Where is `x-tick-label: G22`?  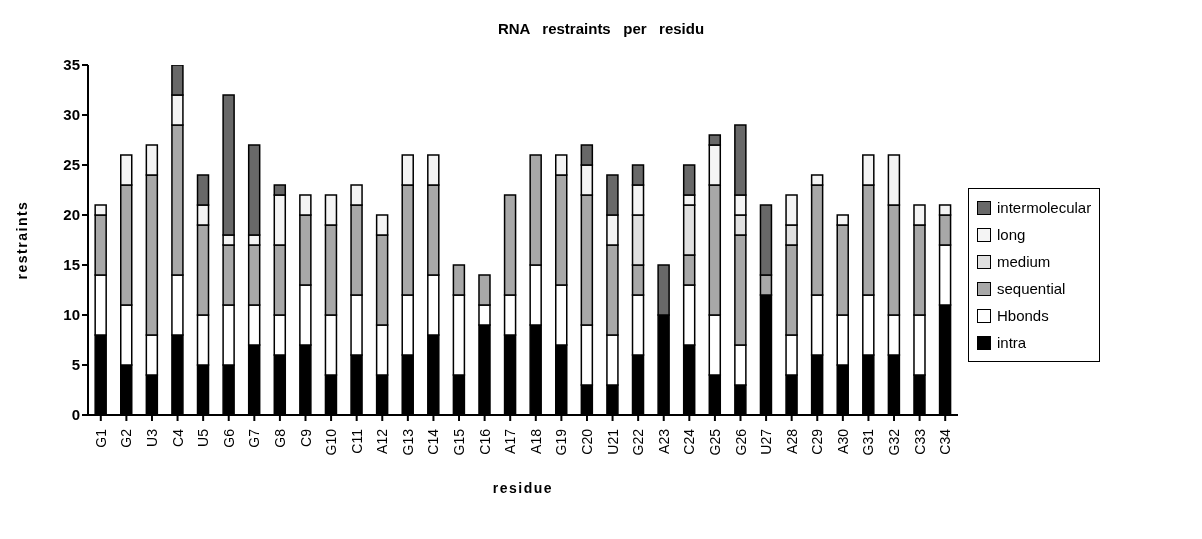
x-tick-label: G22 is located at coordinates (638, 442).